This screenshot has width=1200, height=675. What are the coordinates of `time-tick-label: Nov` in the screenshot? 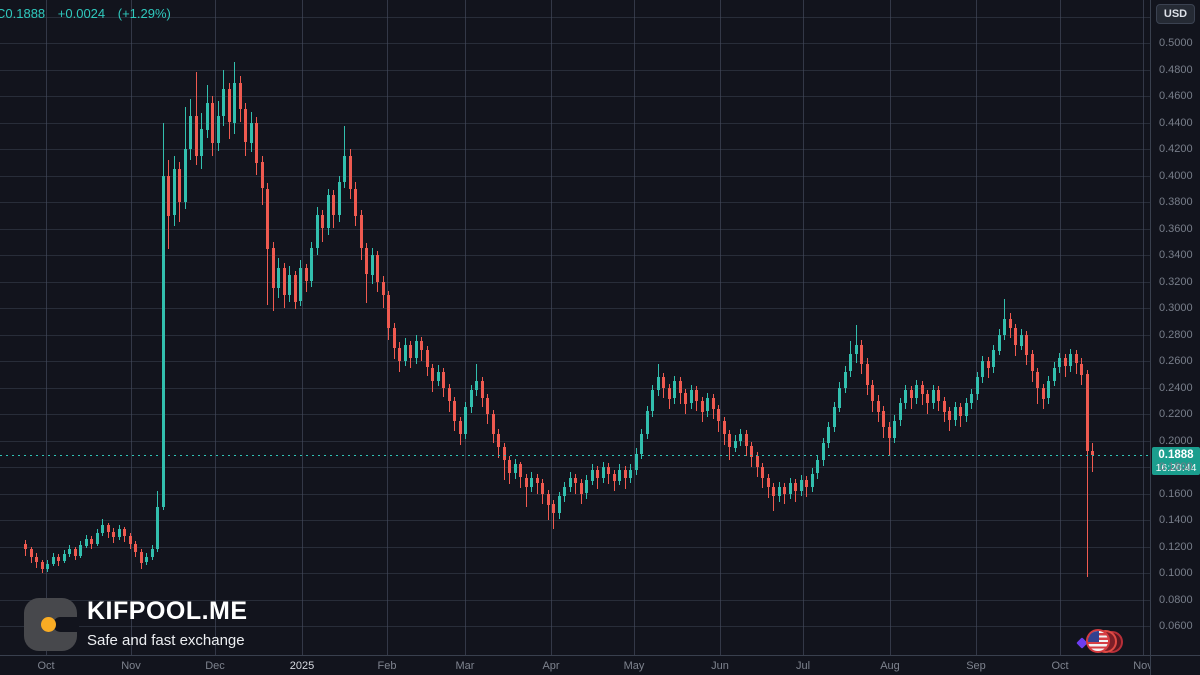 It's located at (131, 666).